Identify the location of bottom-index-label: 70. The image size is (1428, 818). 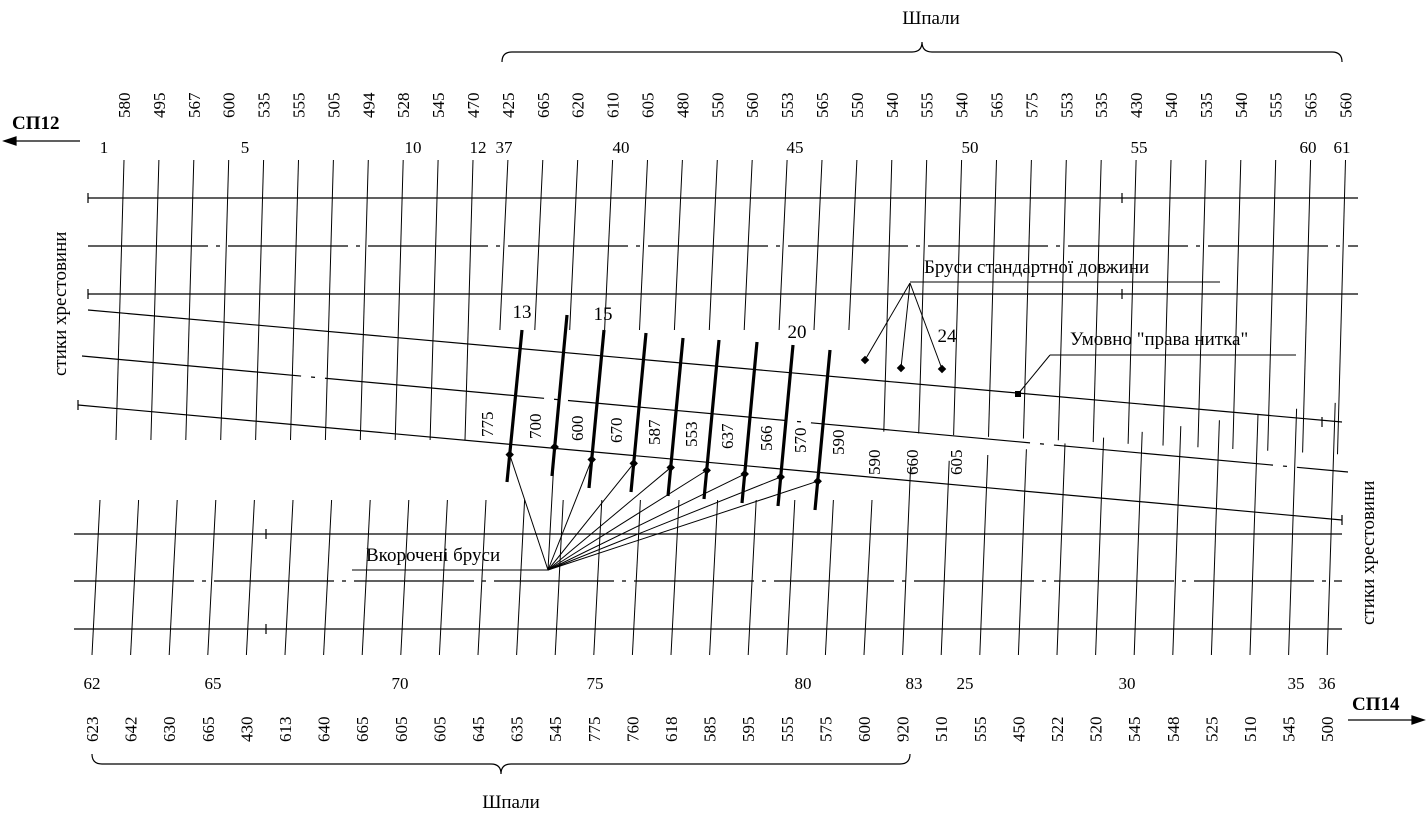
(400, 683).